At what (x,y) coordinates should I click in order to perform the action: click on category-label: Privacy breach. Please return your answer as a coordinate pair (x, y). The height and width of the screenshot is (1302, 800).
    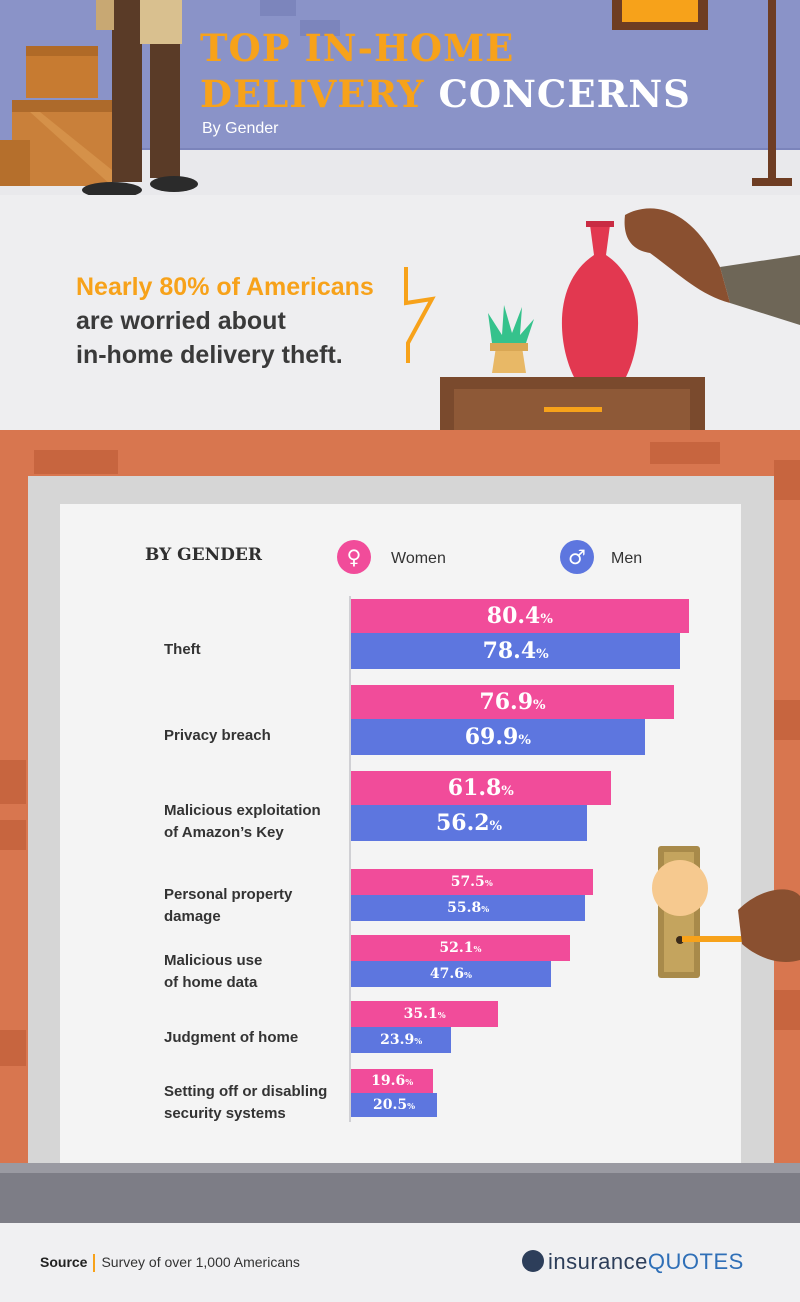
    Looking at the image, I should click on (217, 735).